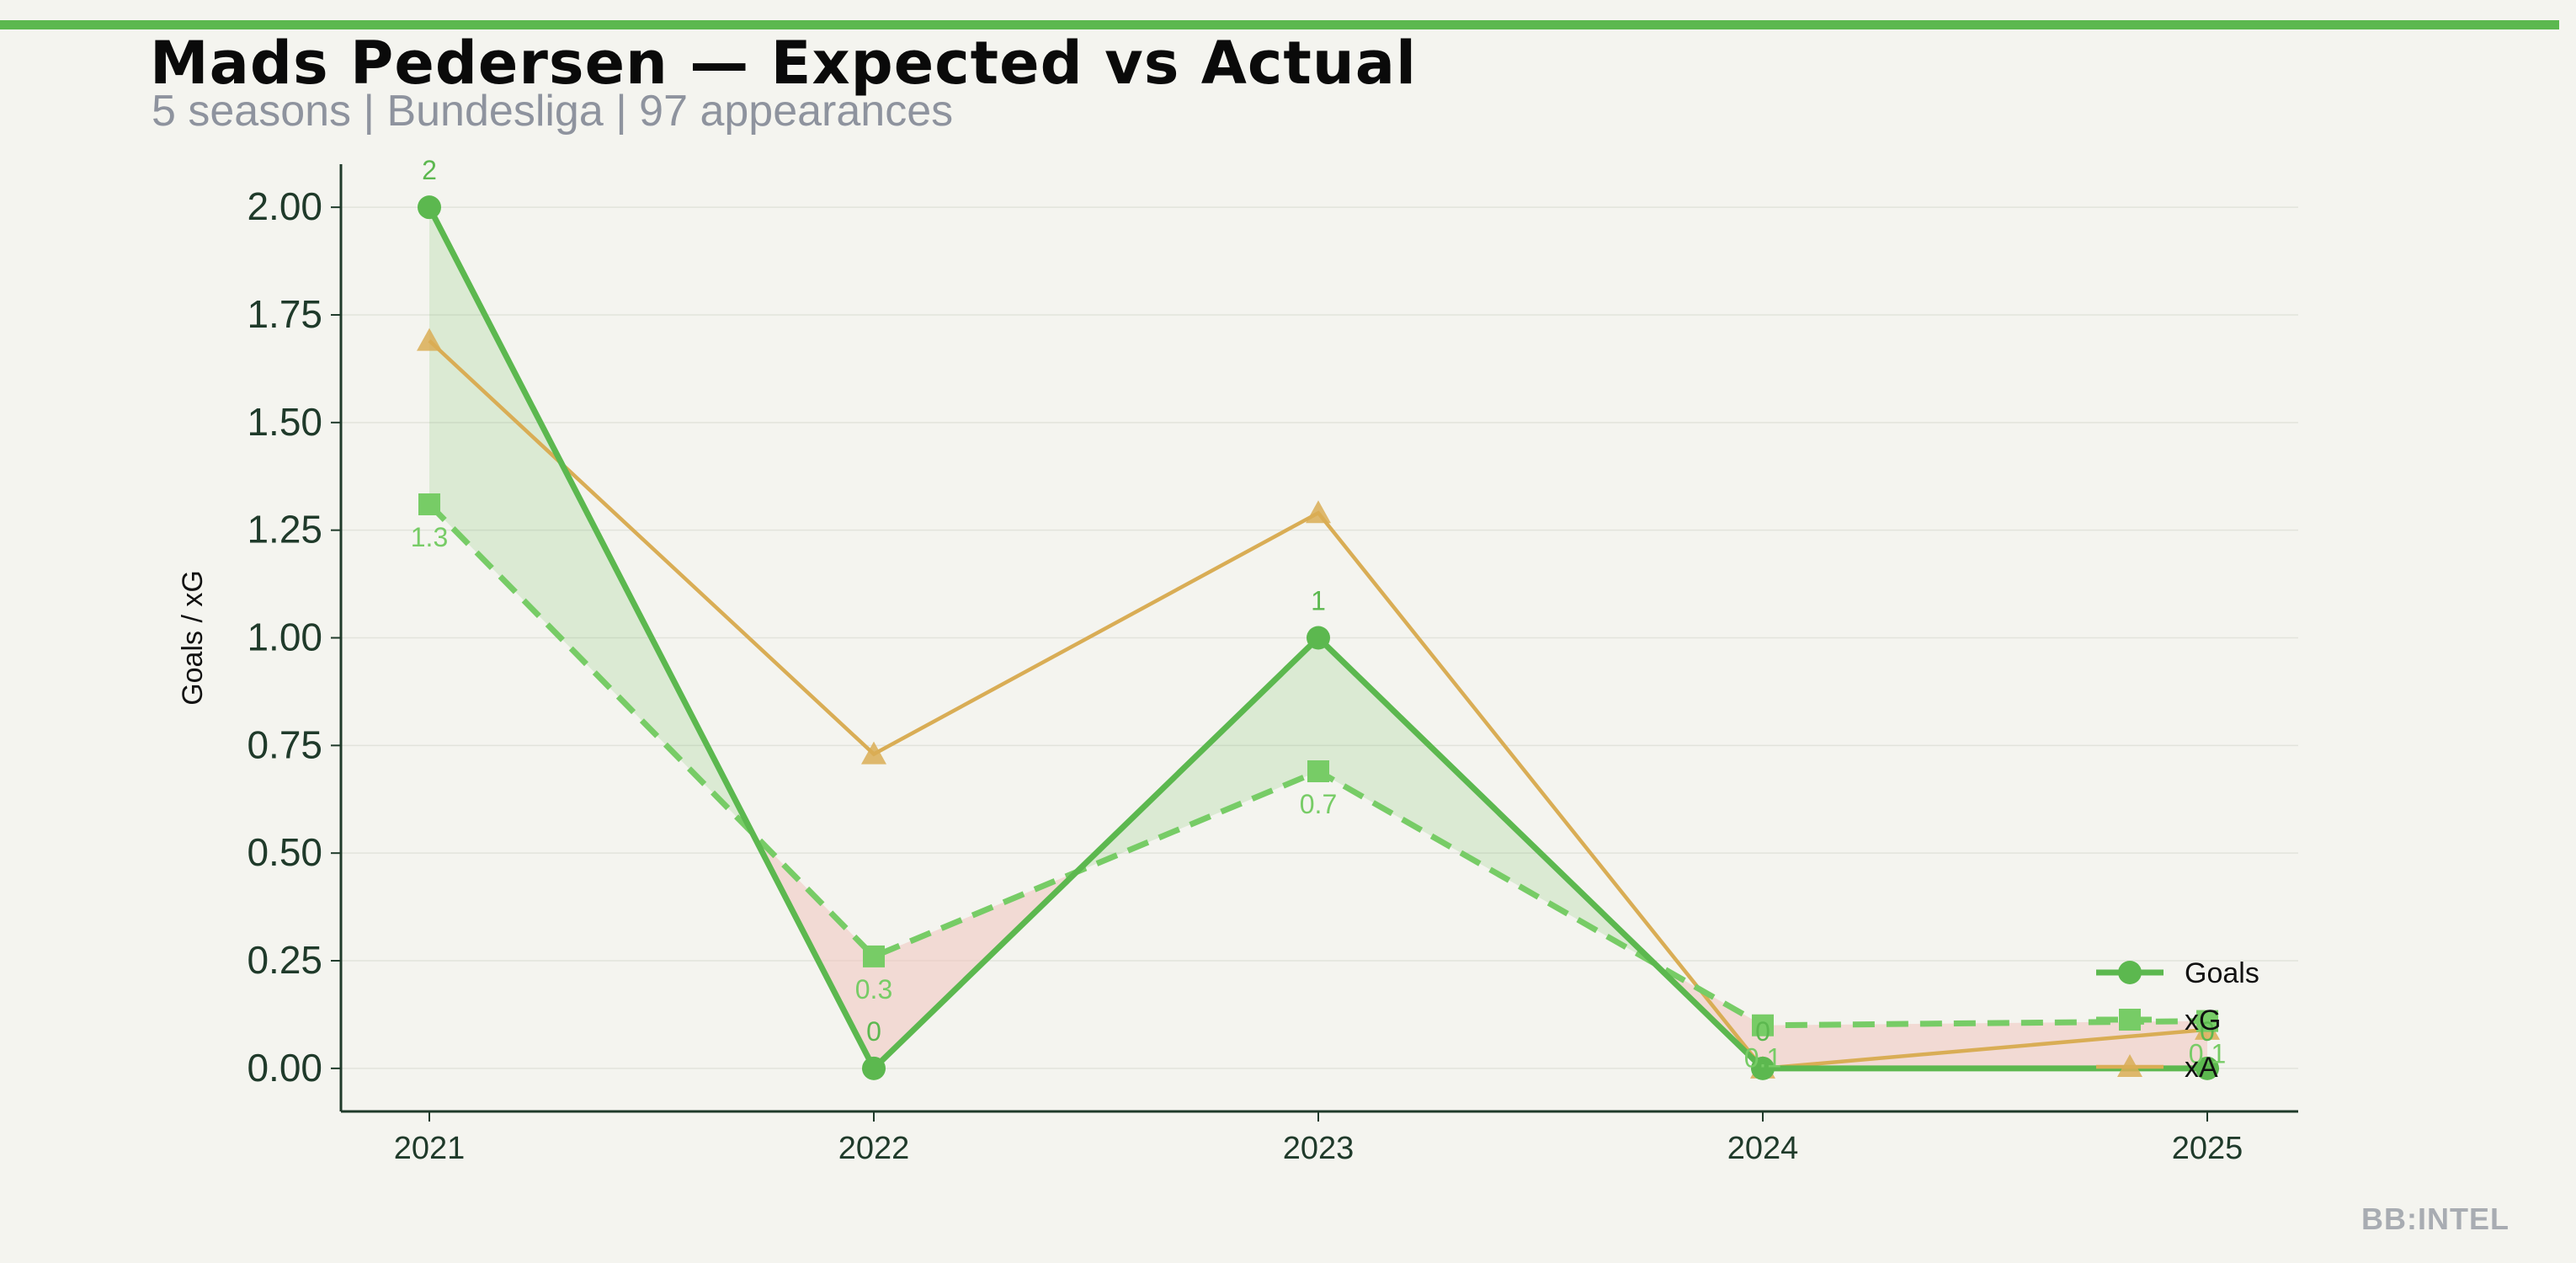  What do you see at coordinates (1985, 1044) in the screenshot?
I see `underperformance-fill` at bounding box center [1985, 1044].